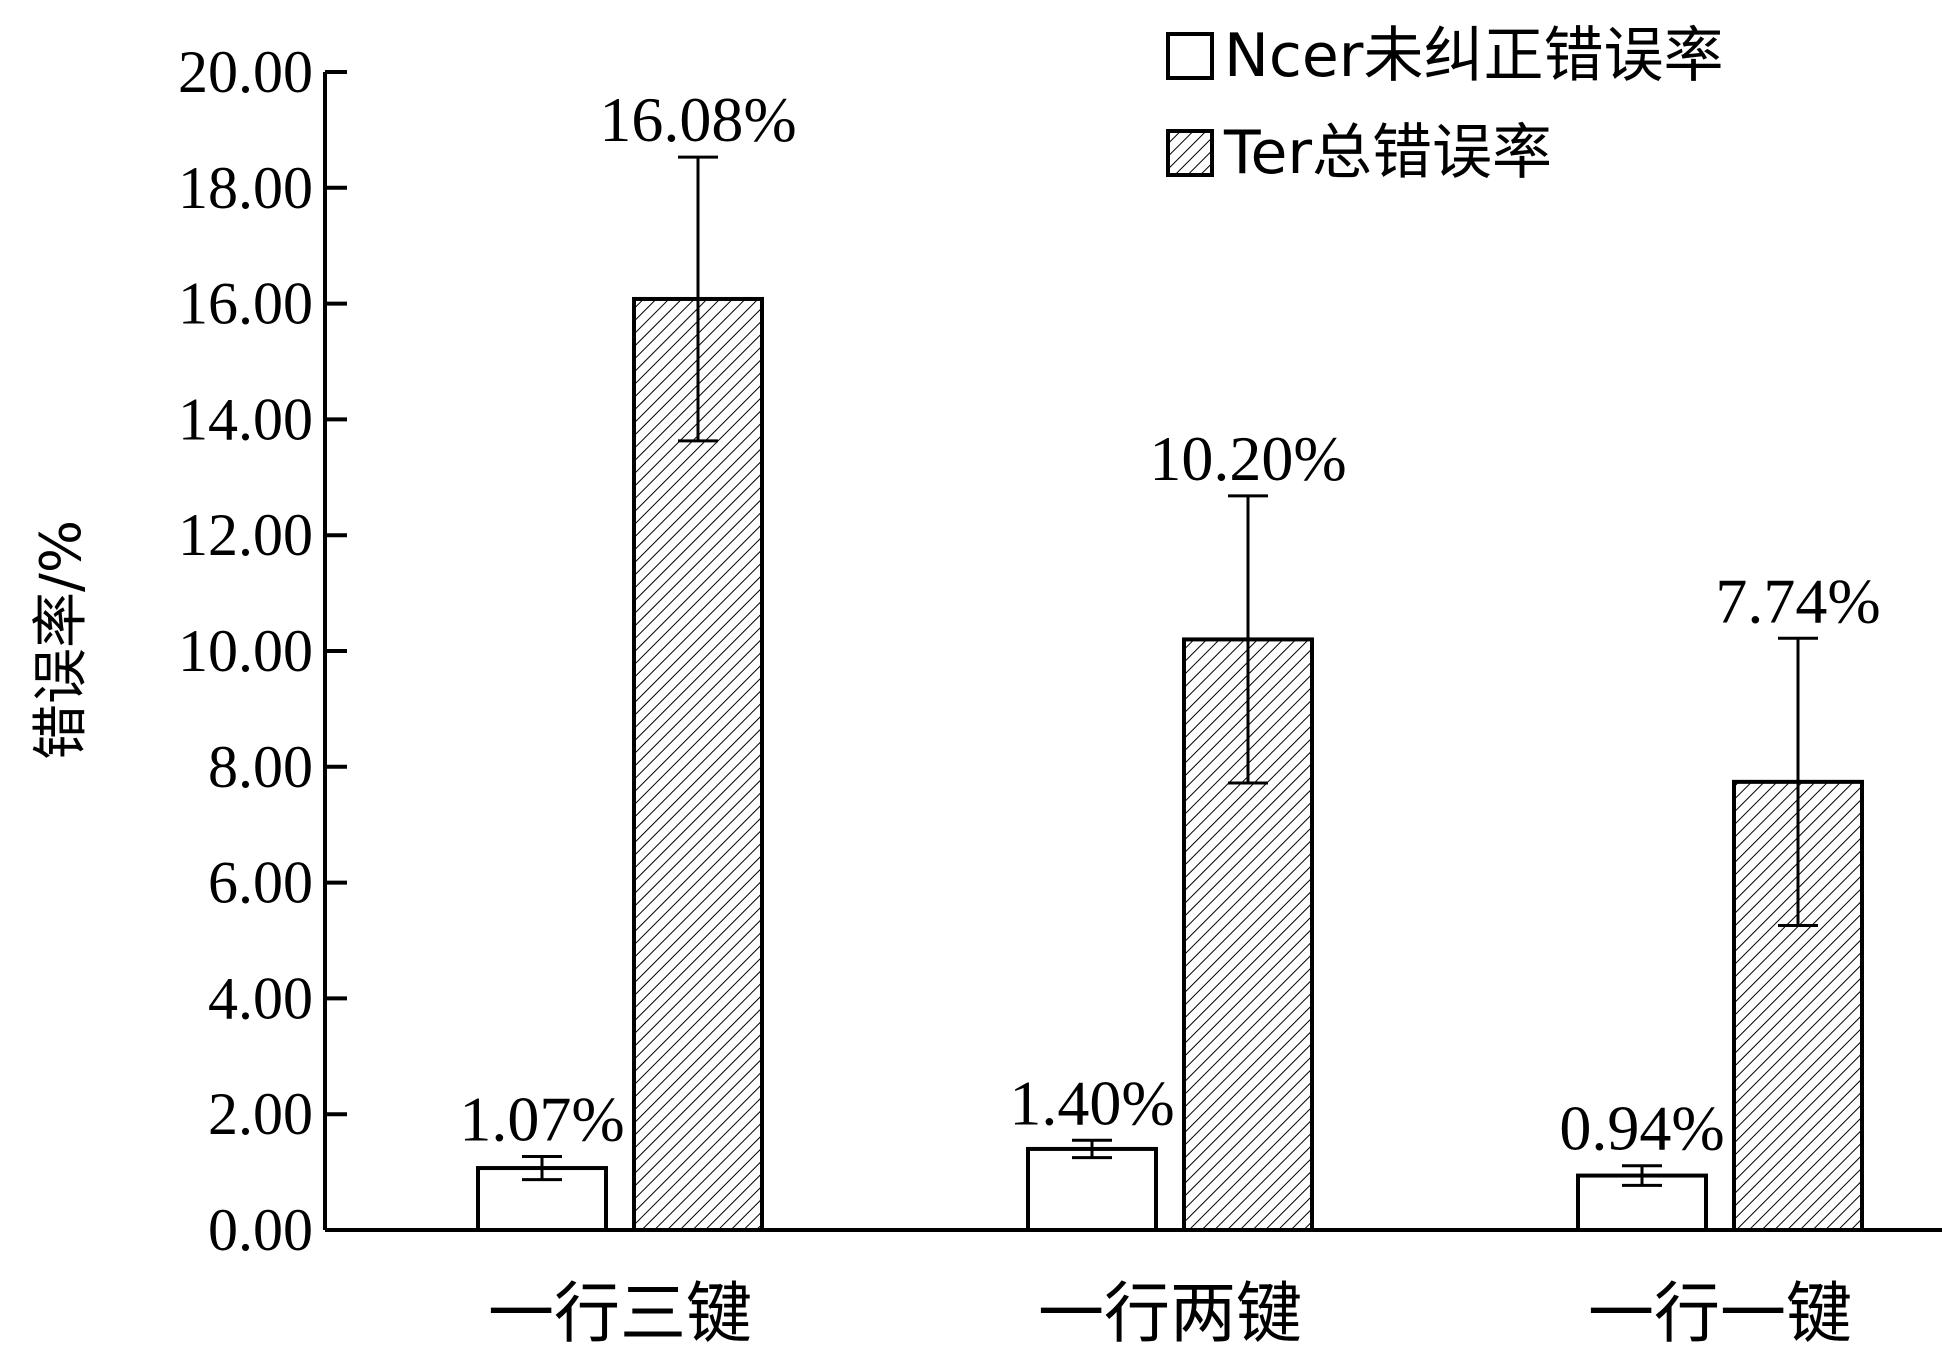 The width and height of the screenshot is (1942, 1365). Describe the element at coordinates (61, 640) in the screenshot. I see `y-axis-title: 错误率/%` at that location.